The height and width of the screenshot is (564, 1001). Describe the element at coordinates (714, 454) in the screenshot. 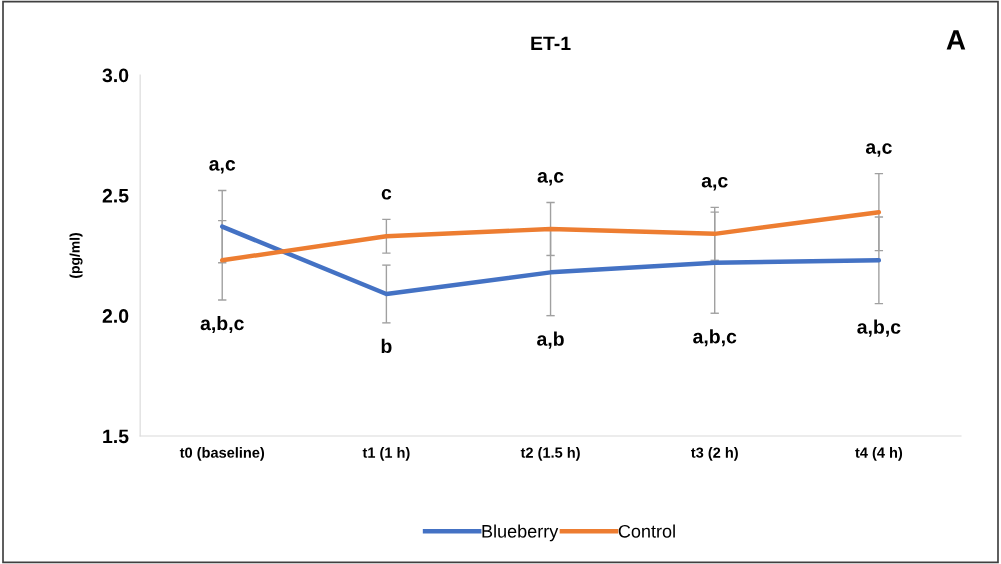

I see `x-tick-label: t3 (2 h)` at that location.